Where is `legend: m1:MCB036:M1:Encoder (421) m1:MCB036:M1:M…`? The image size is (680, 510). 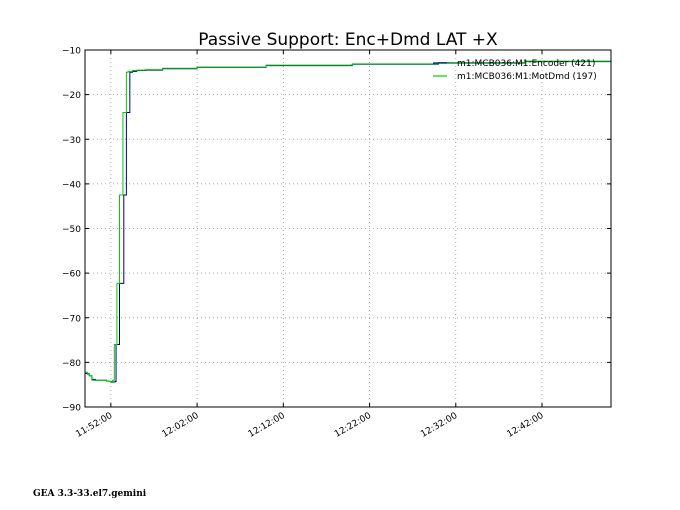
legend: m1:MCB036:M1:Encoder (421) m1:MCB036:M1:M… is located at coordinates (515, 70).